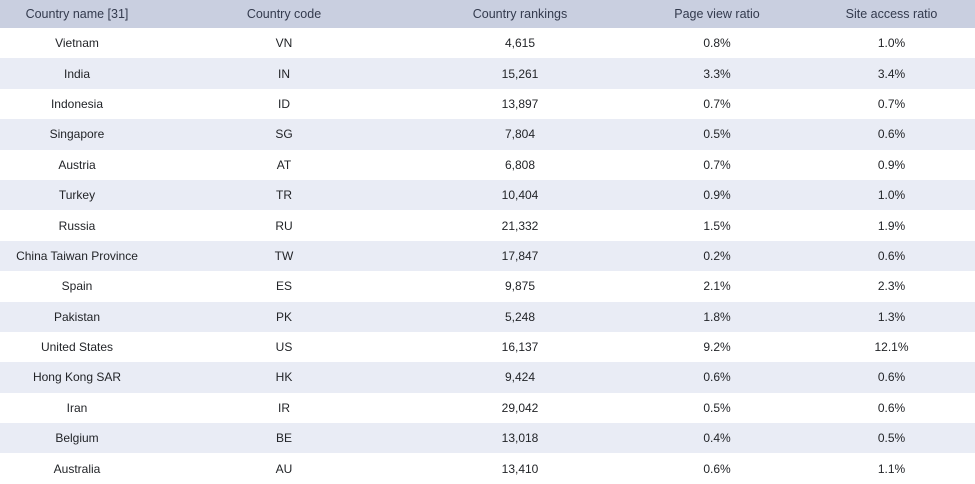 The width and height of the screenshot is (975, 484). Describe the element at coordinates (520, 255) in the screenshot. I see `cell-country-ranking: 17,847` at that location.